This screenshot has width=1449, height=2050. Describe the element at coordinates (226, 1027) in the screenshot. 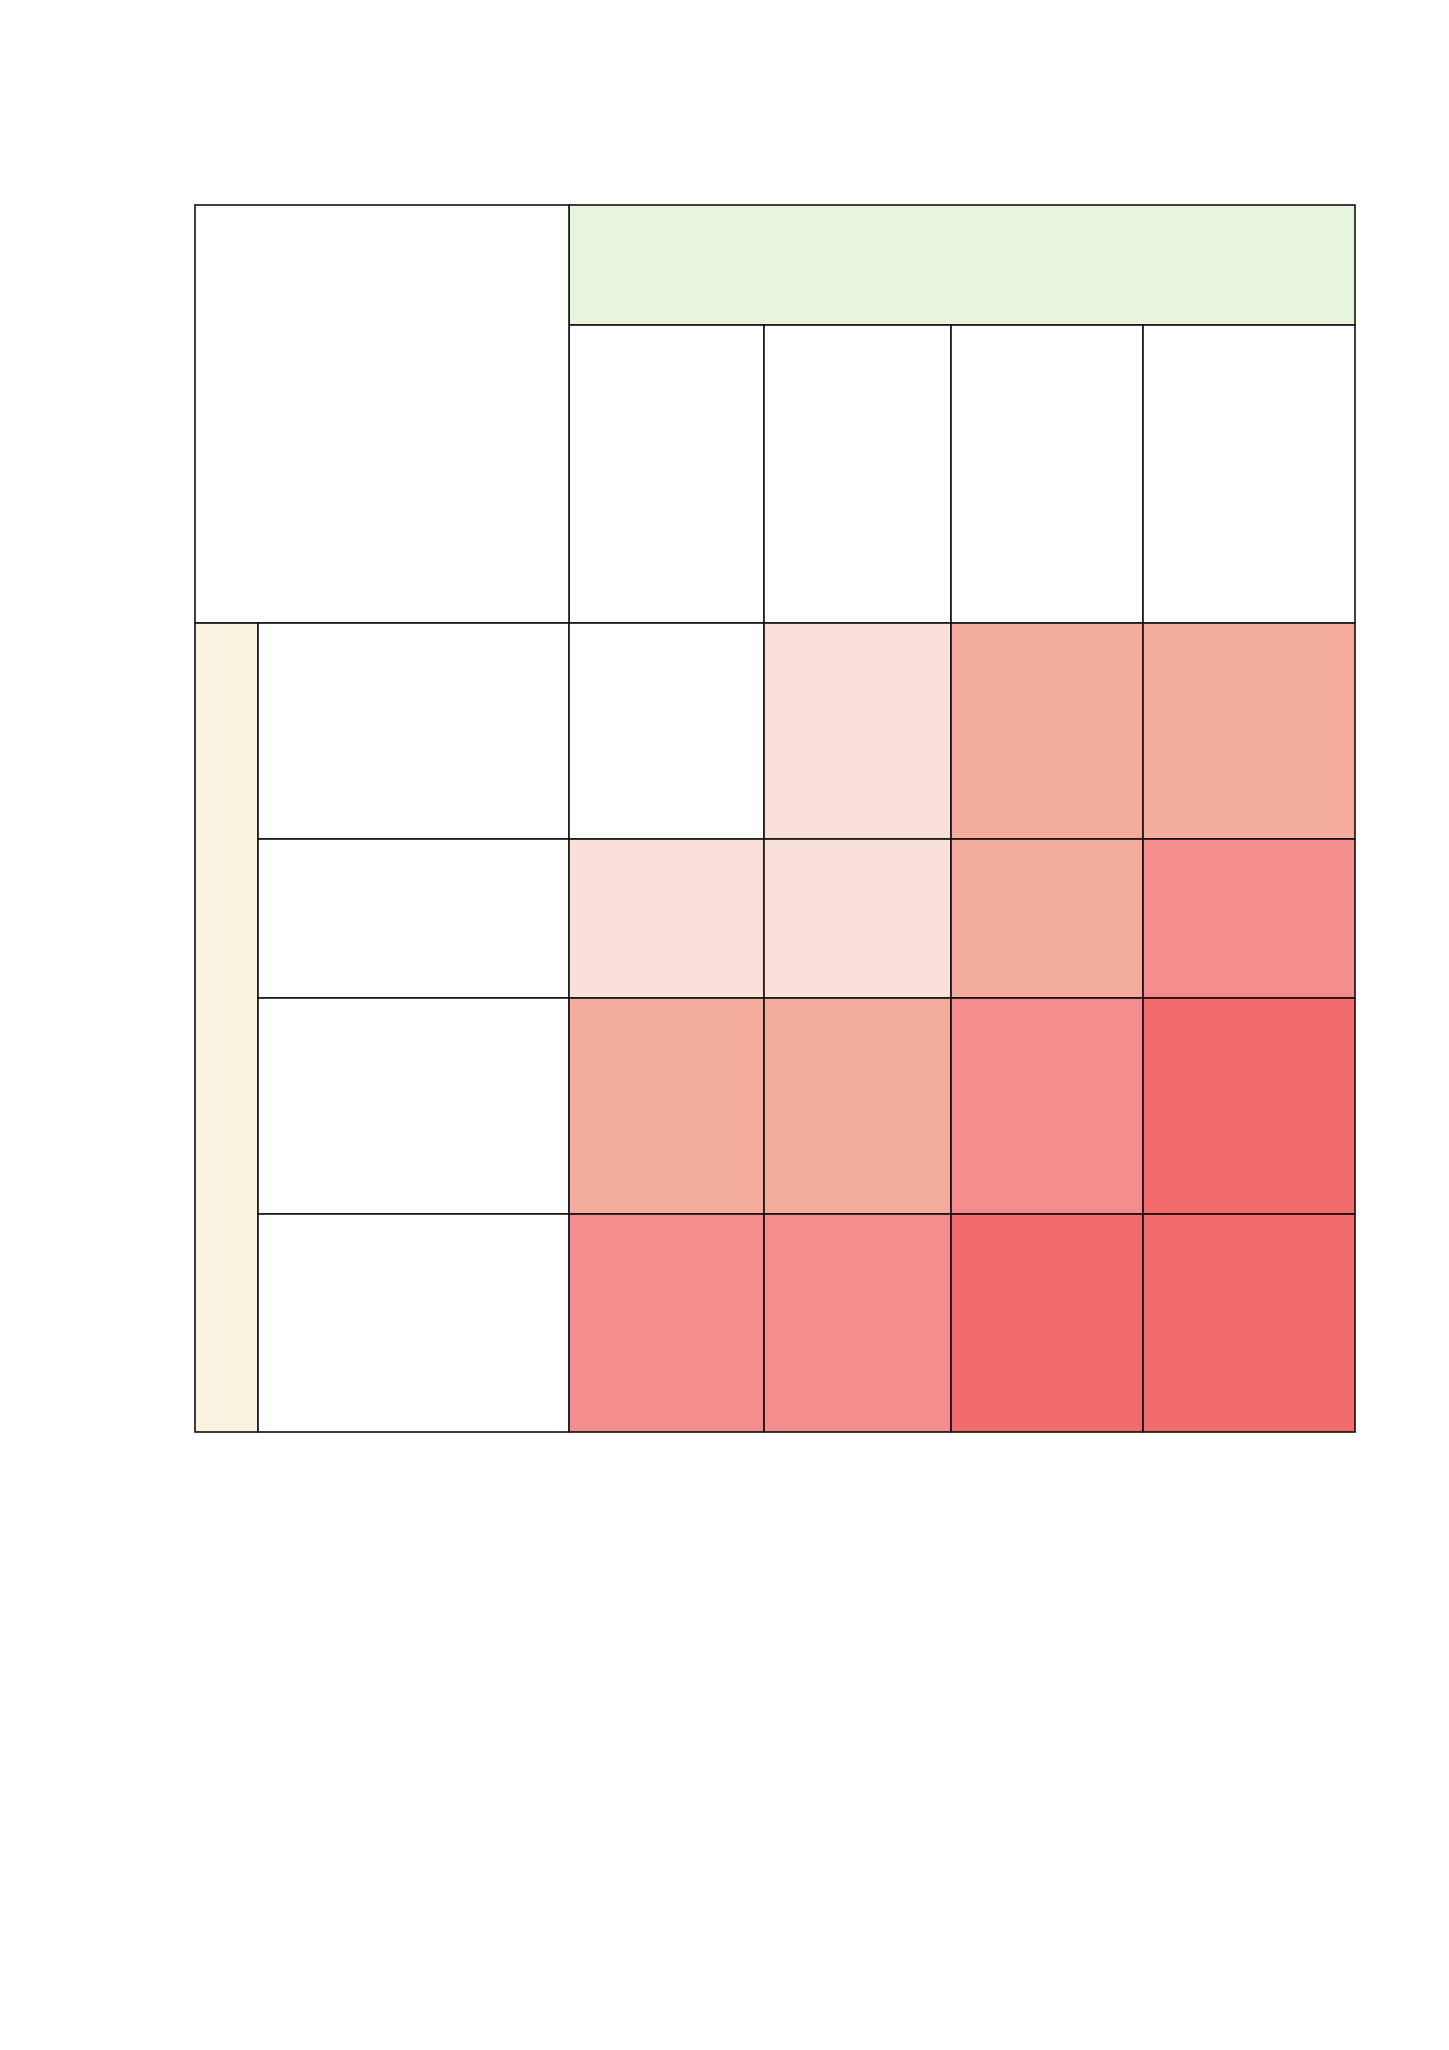

I see `side-band` at that location.